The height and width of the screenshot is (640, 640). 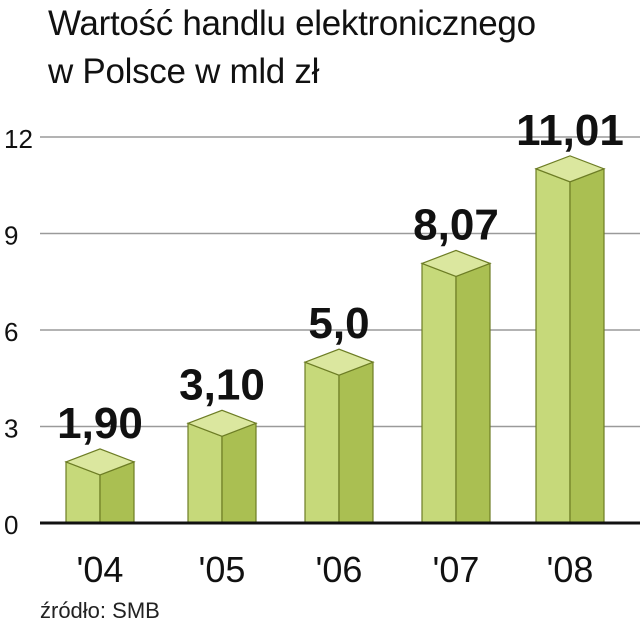 I want to click on chart-title-line-2: w Polsce w mld zł, so click(x=184, y=71).